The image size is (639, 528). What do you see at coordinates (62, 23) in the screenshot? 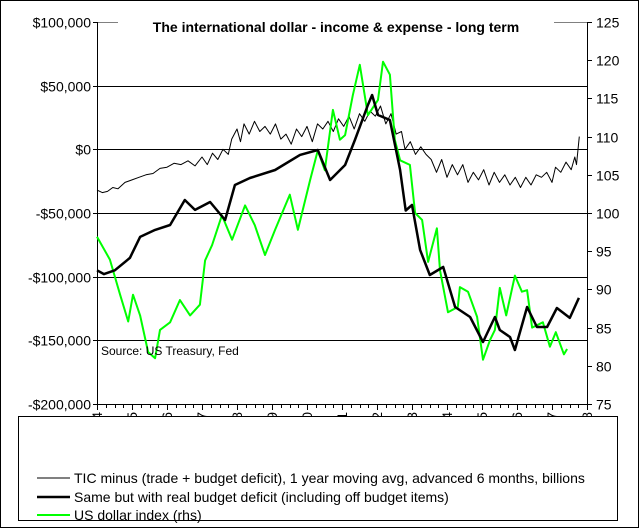
I see `left-axis-tick-label: $100,000` at bounding box center [62, 23].